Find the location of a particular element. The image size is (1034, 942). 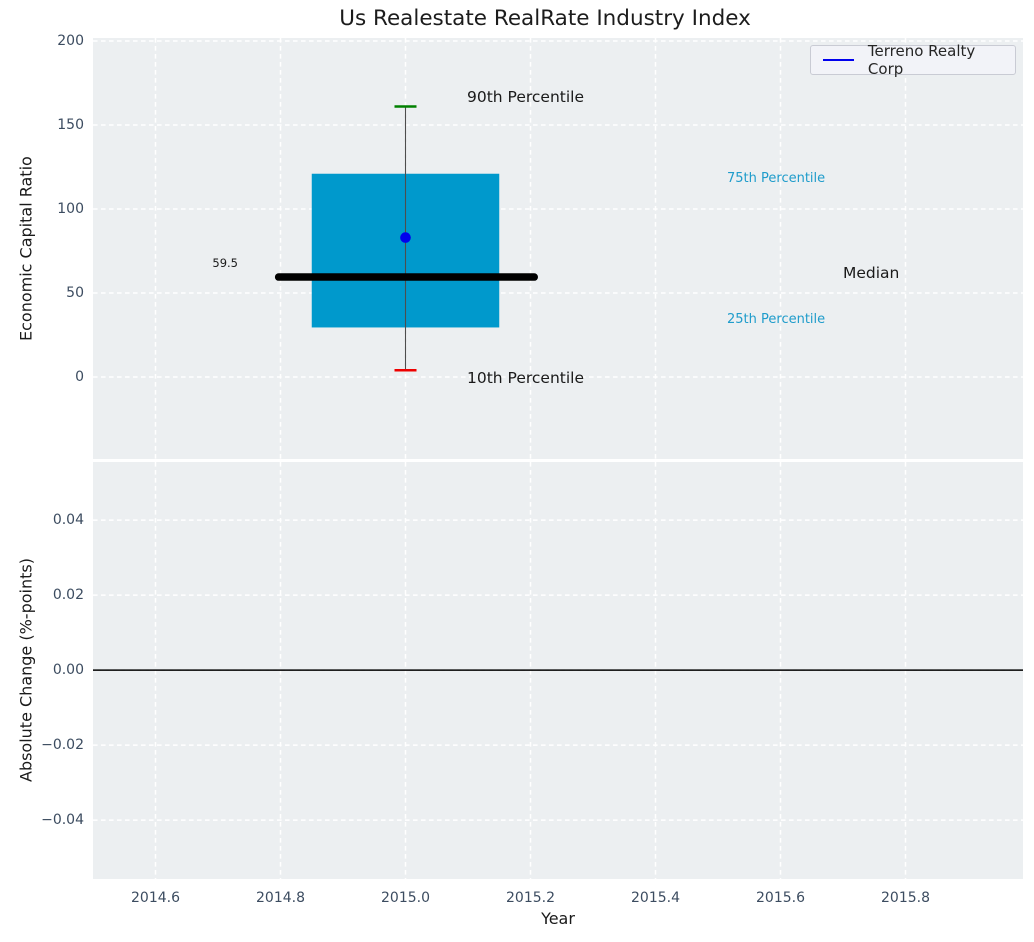

legend: Terreno Realty Corp is located at coordinates (913, 60).